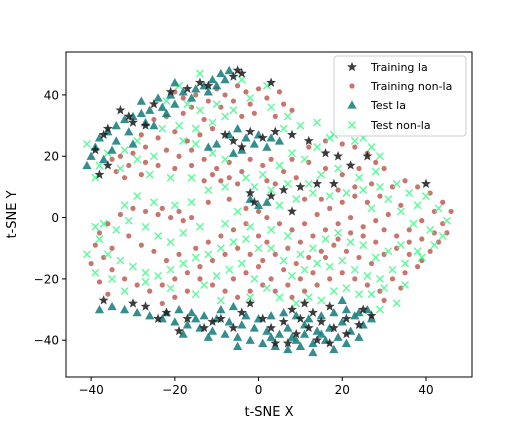 The width and height of the screenshot is (523, 423). I want to click on legend-item-training-non-la: Training non-la, so click(400, 86).